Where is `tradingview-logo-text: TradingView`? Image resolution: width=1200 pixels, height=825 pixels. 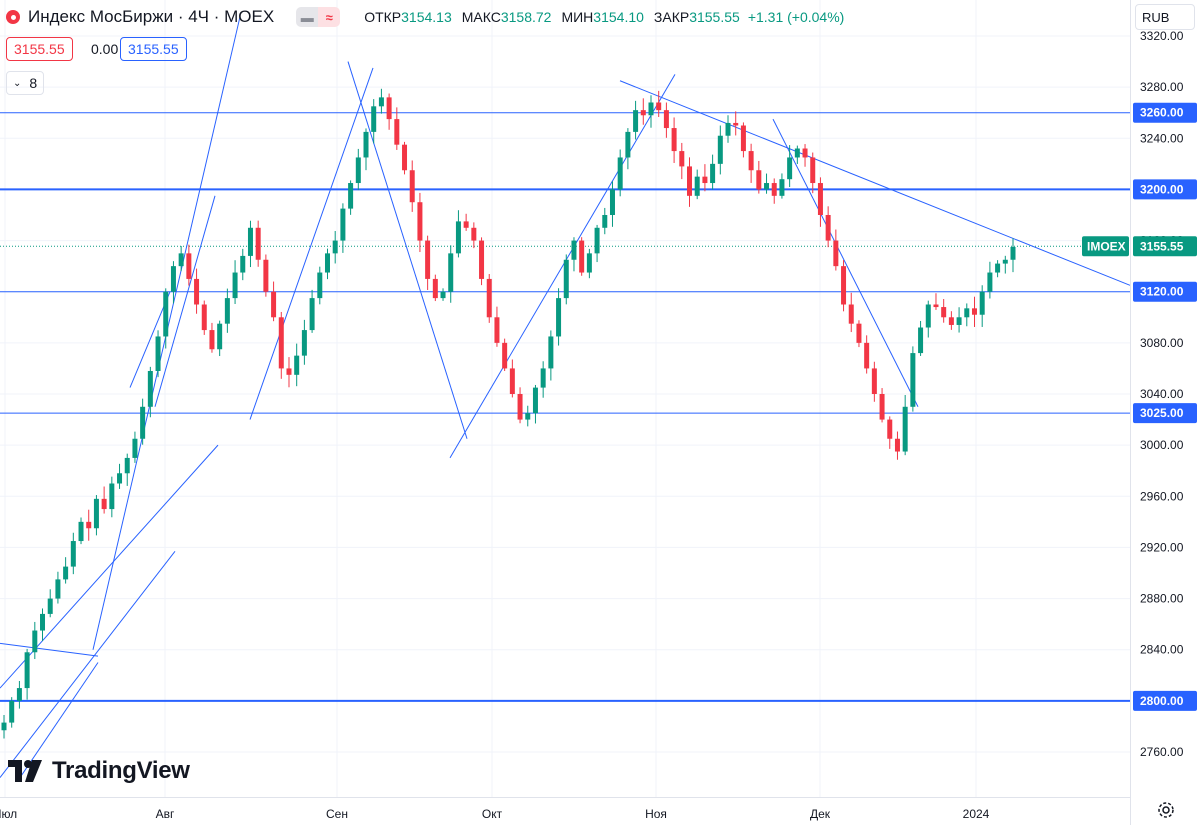 tradingview-logo-text: TradingView is located at coordinates (121, 770).